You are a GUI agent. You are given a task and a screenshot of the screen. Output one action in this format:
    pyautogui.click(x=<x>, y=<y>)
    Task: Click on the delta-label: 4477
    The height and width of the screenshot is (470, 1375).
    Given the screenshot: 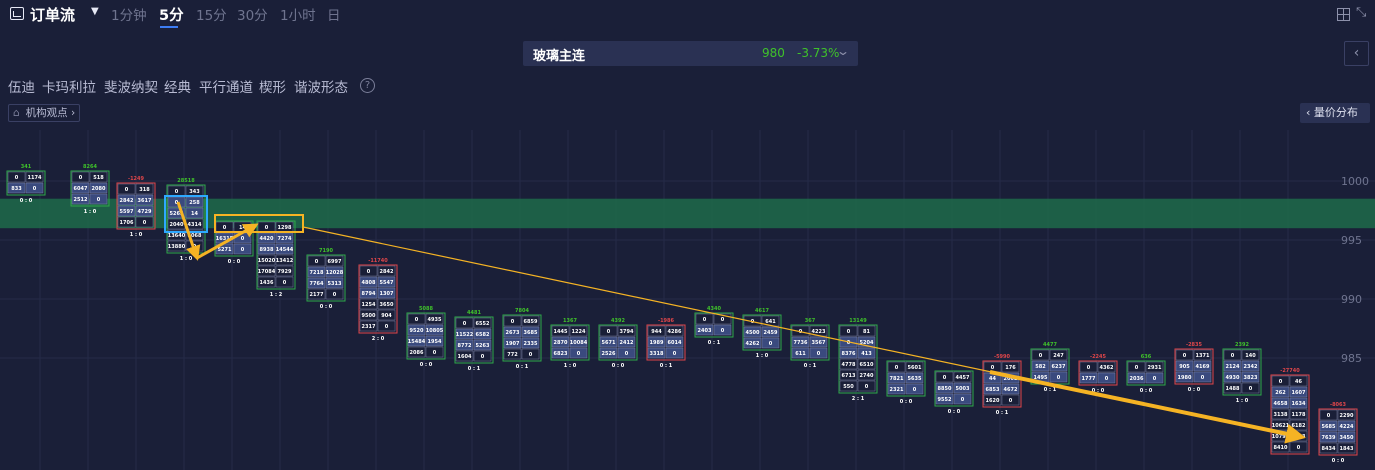 What is the action you would take?
    pyautogui.click(x=1050, y=345)
    